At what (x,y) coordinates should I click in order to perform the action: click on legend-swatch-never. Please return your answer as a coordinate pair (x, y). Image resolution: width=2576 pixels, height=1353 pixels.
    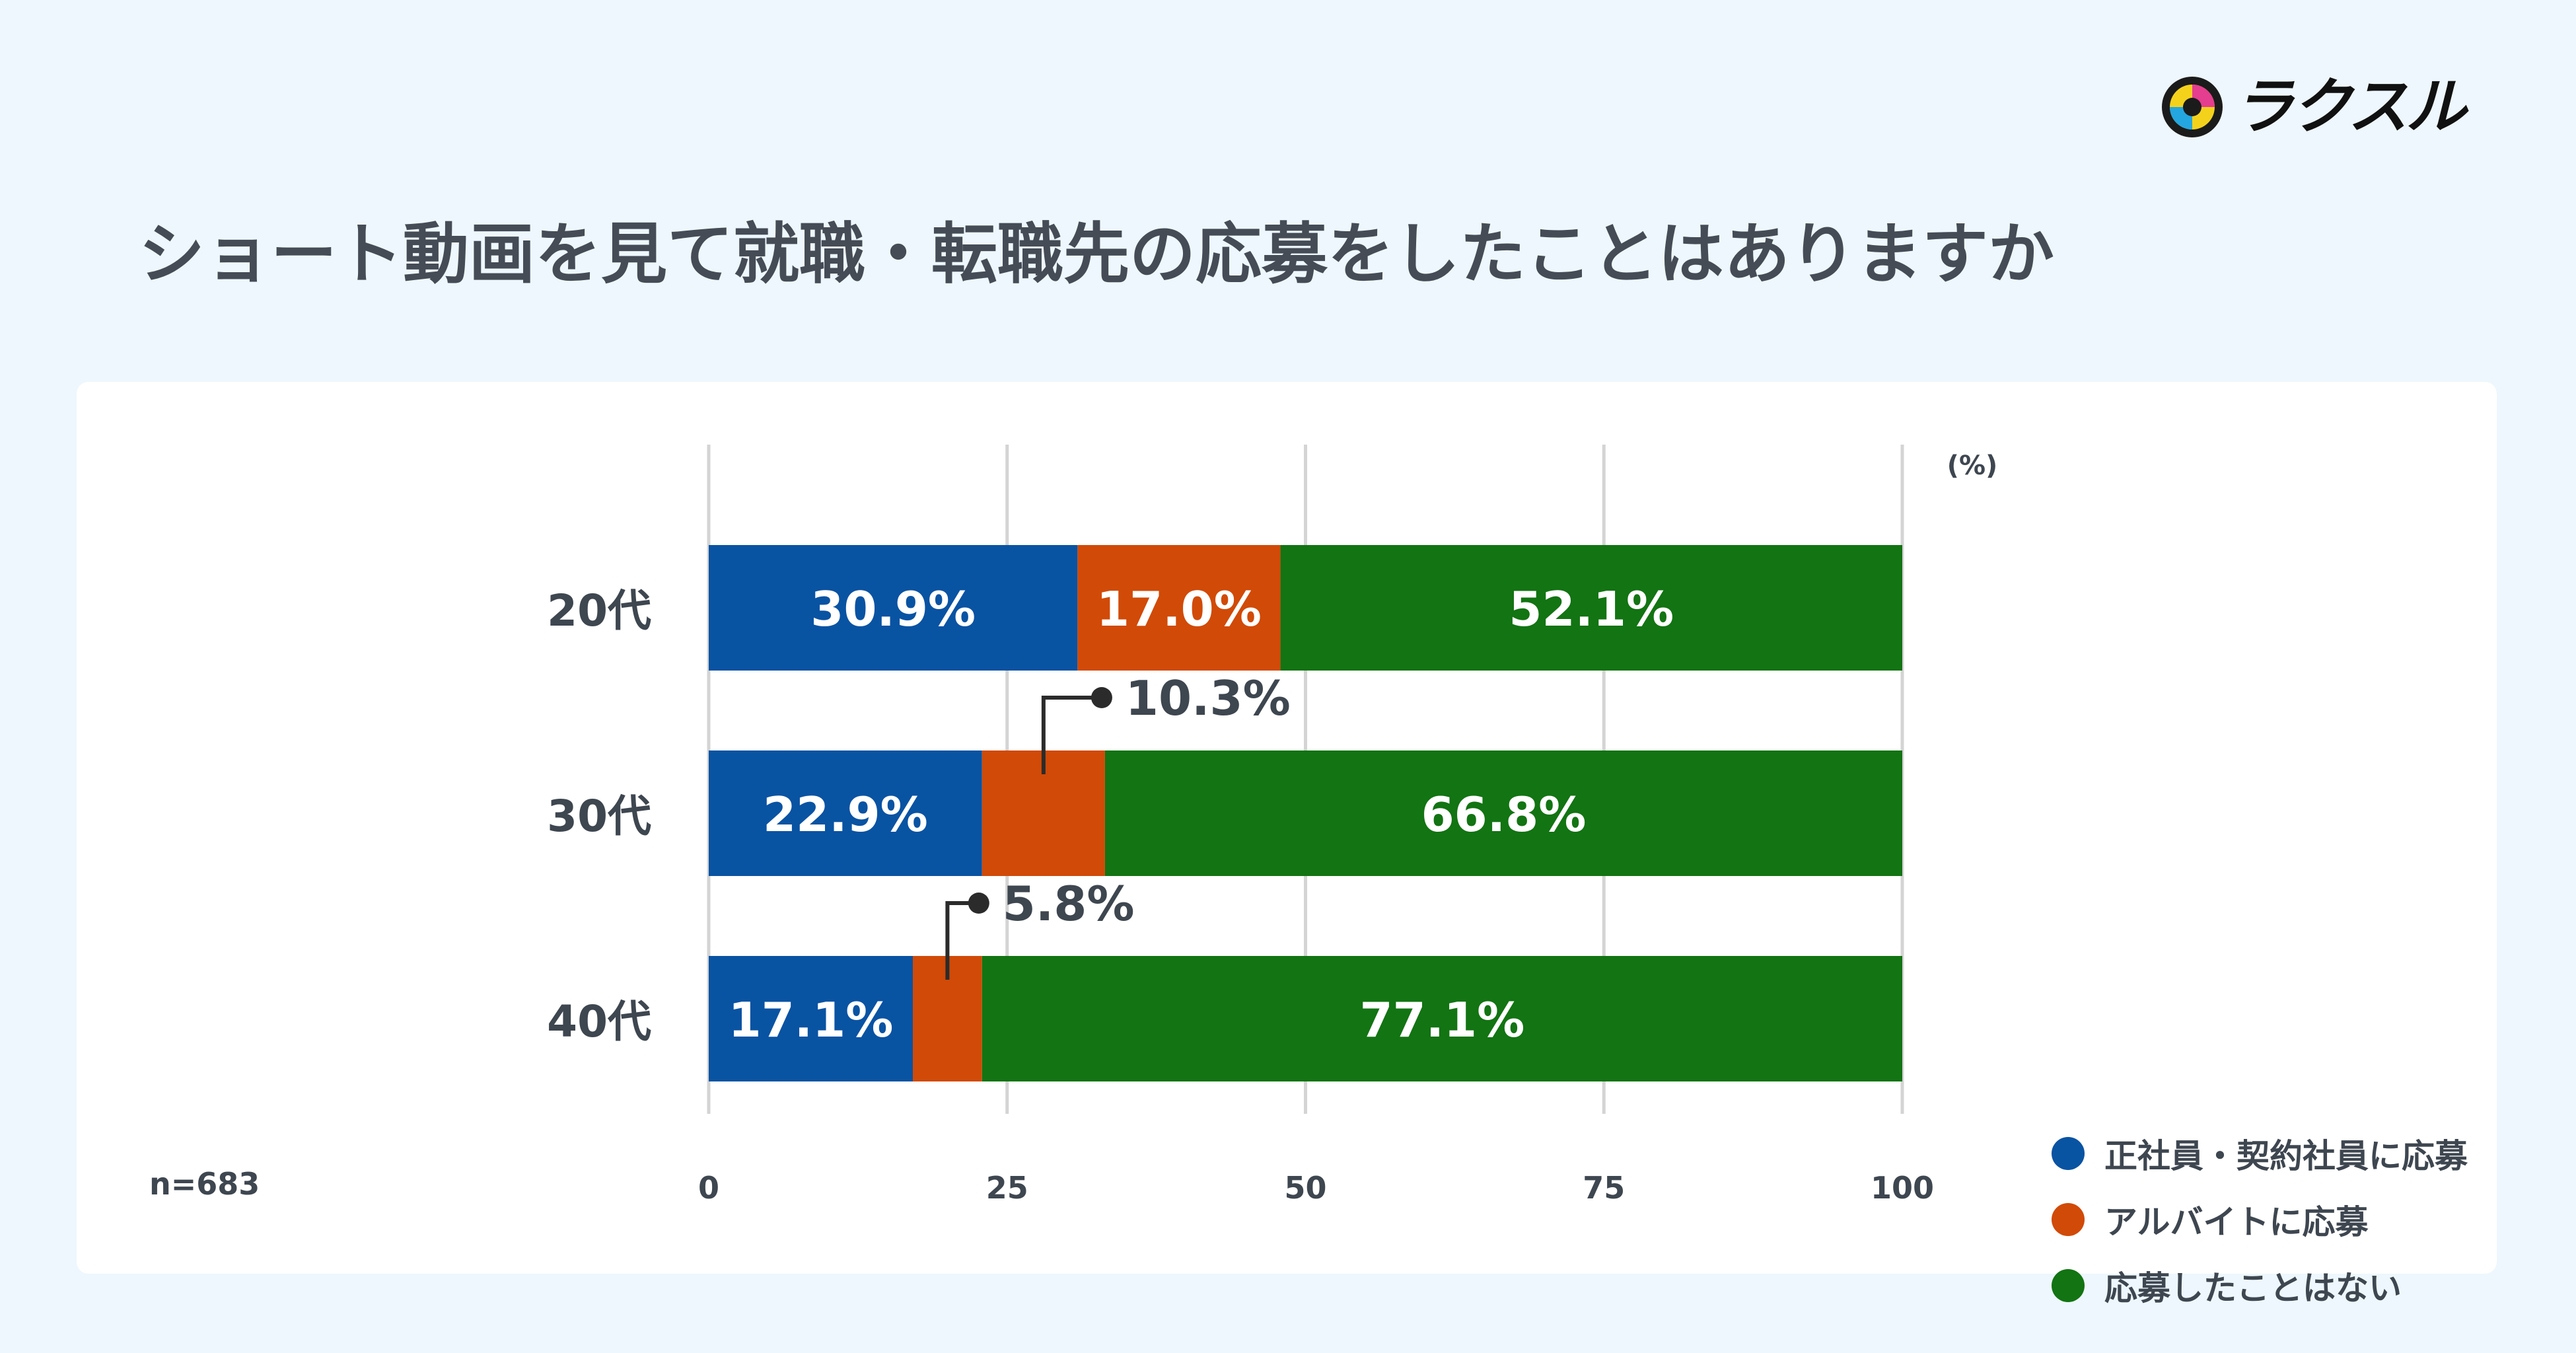
    Looking at the image, I should click on (2068, 1285).